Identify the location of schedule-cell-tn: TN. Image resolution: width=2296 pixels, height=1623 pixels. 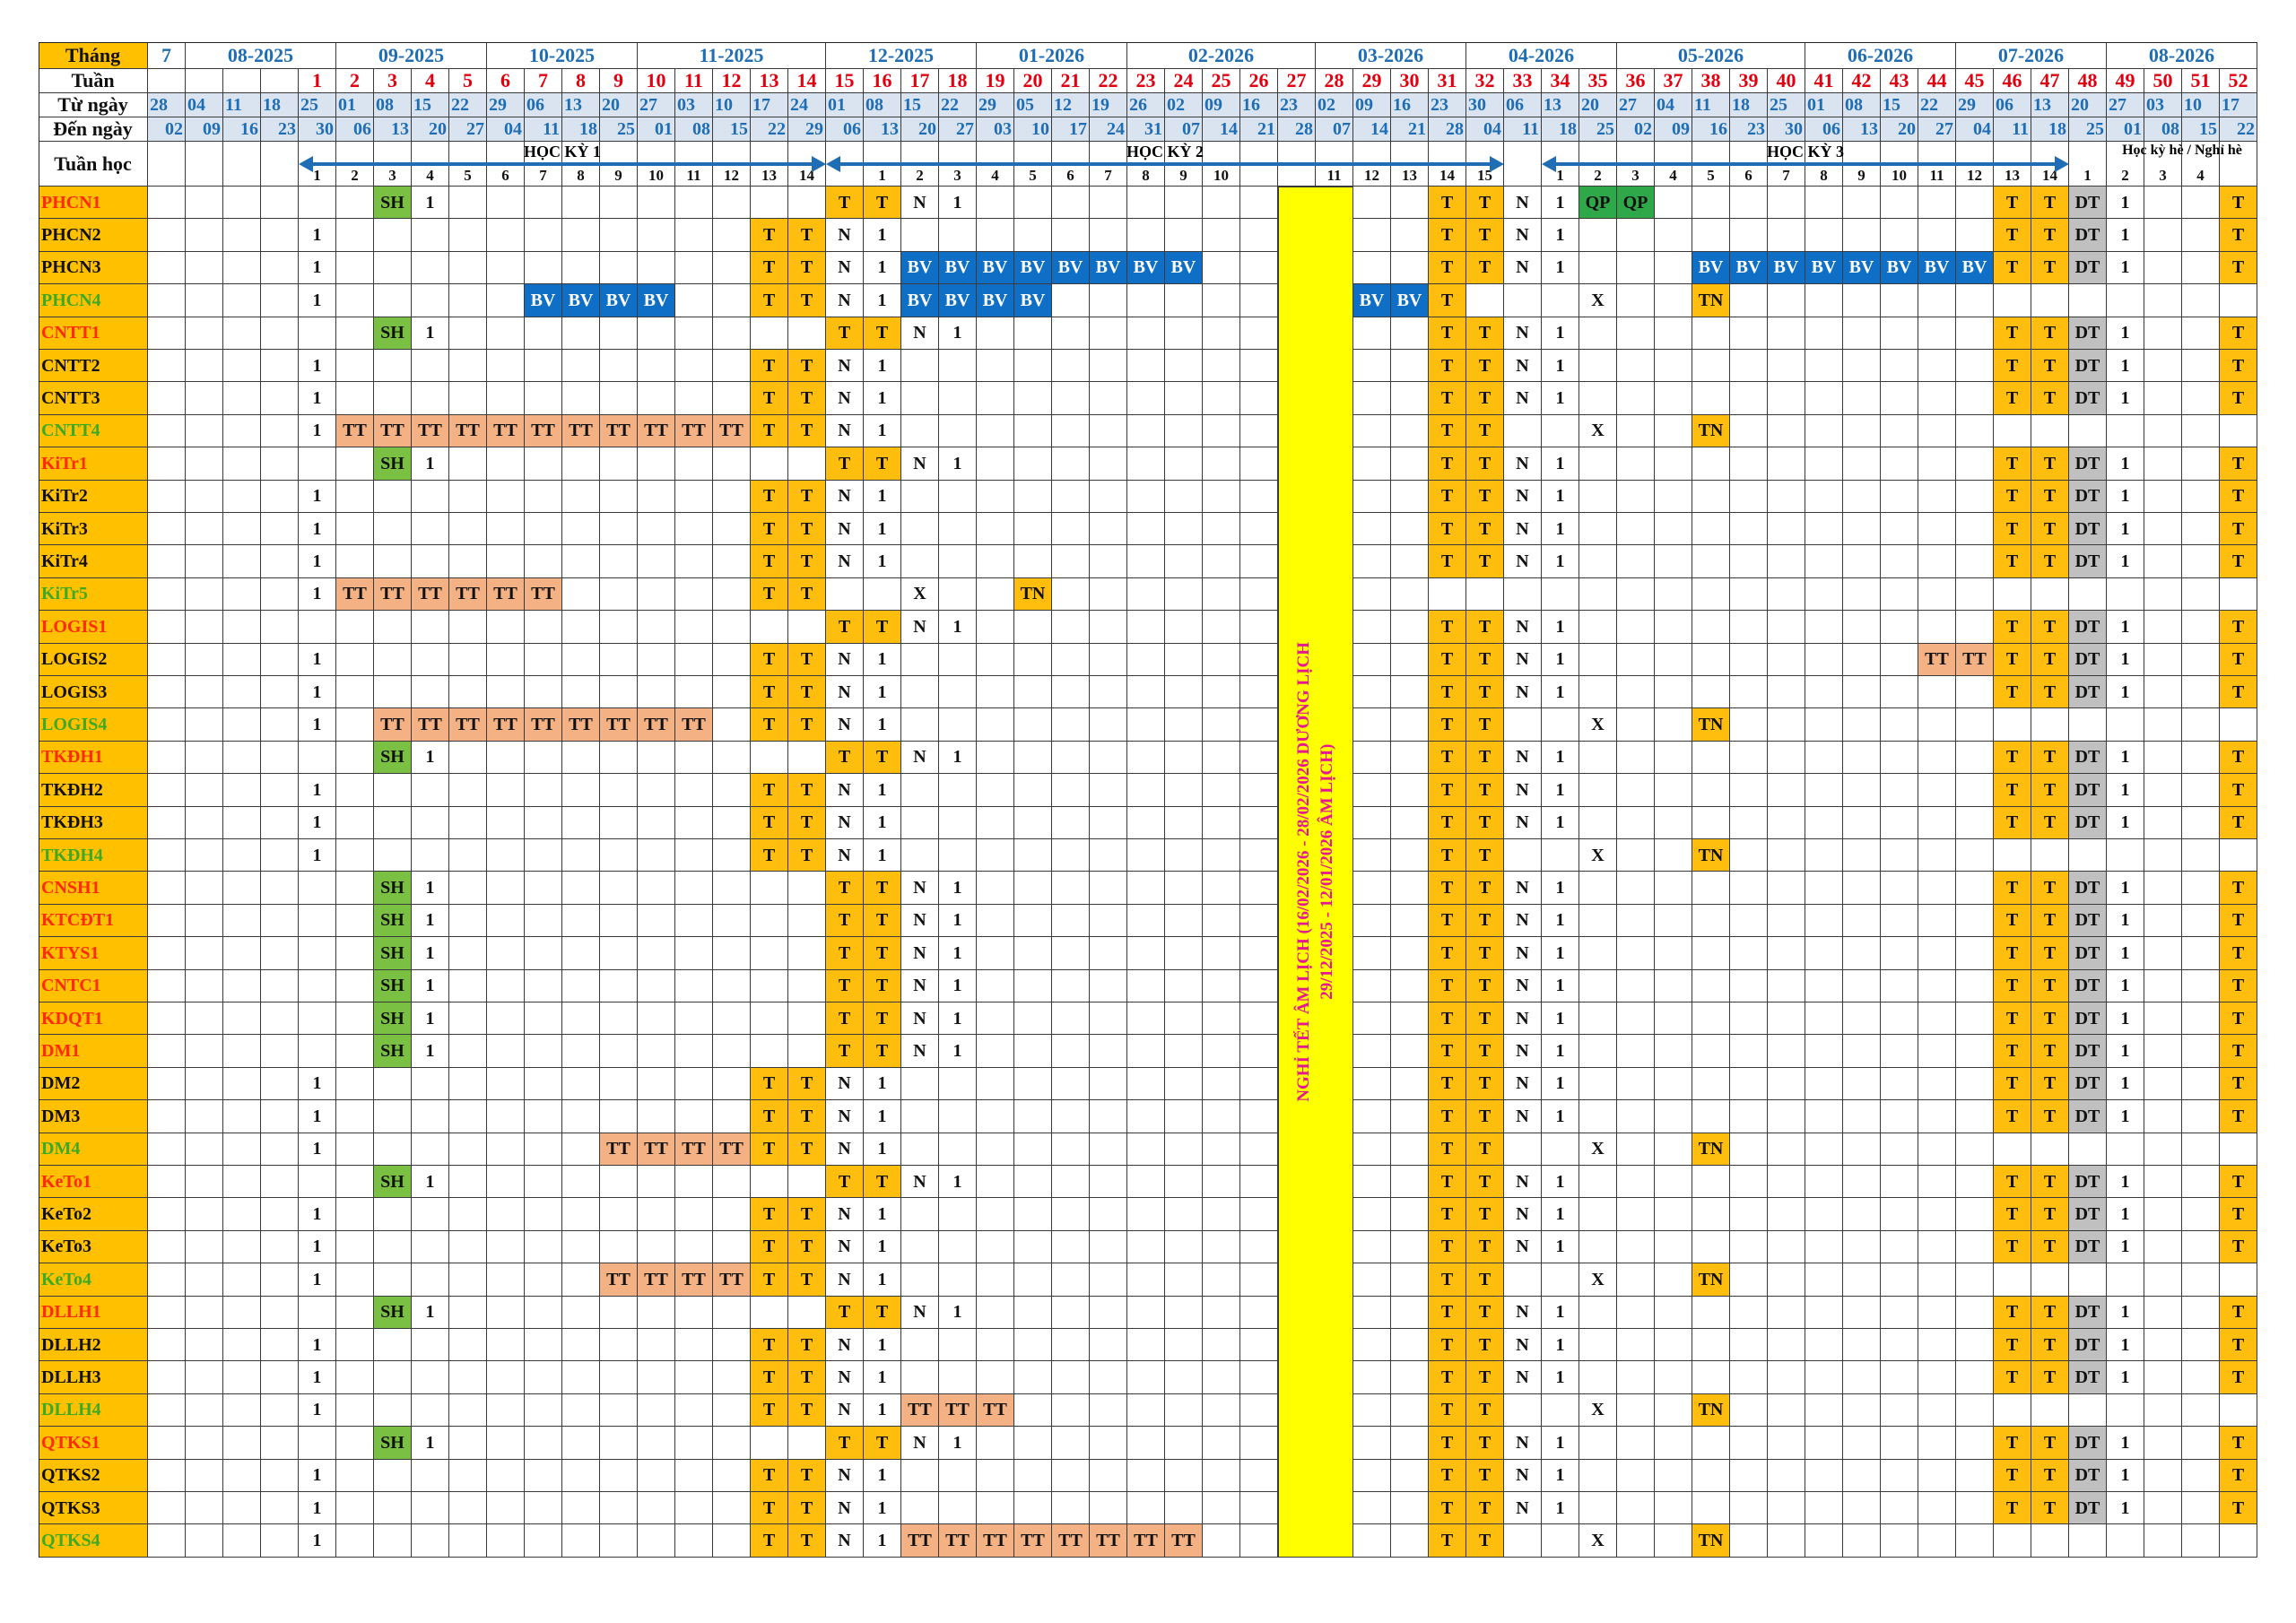
(1711, 1541).